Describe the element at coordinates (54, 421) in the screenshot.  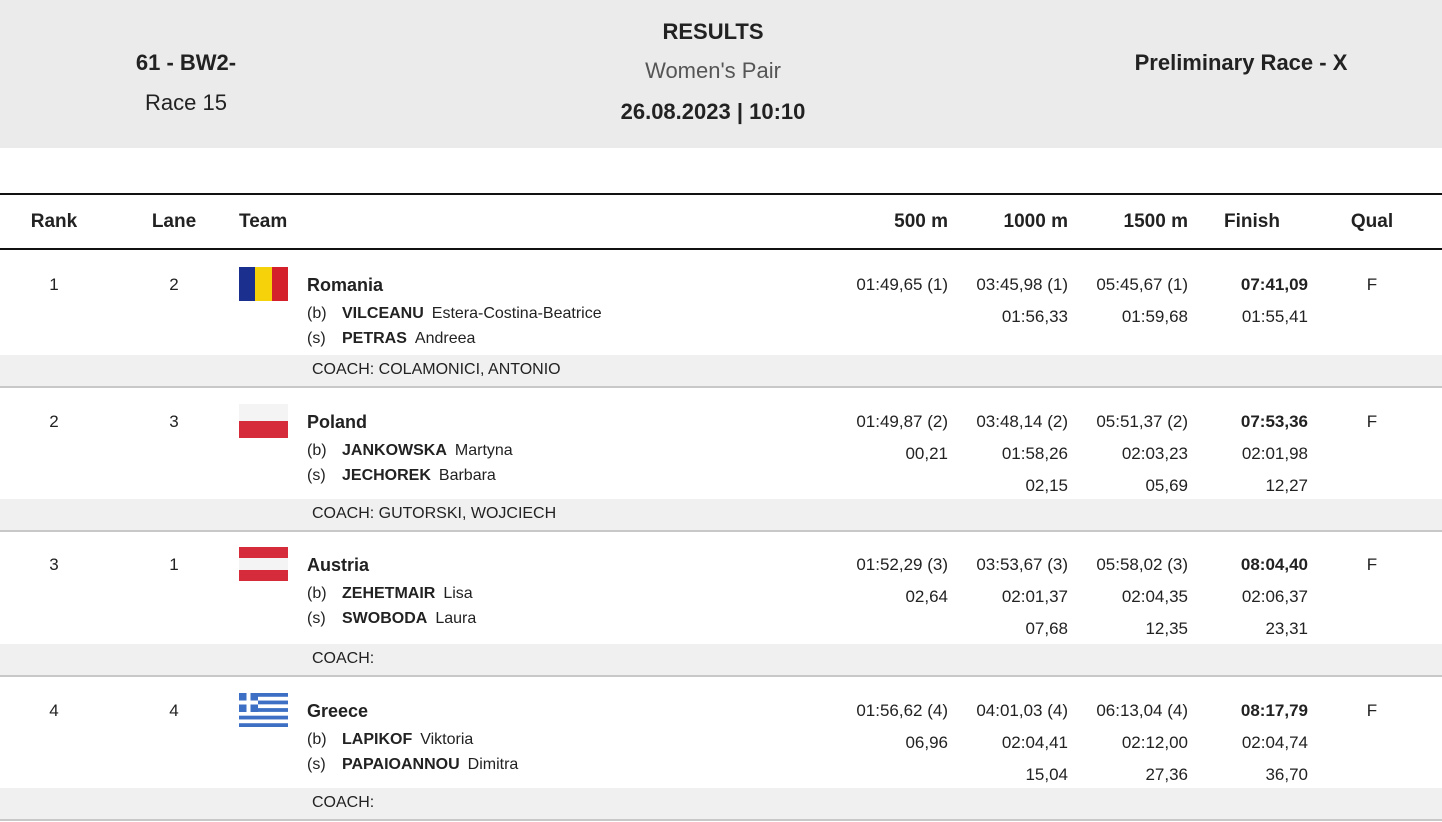
I see `rank: 2` at that location.